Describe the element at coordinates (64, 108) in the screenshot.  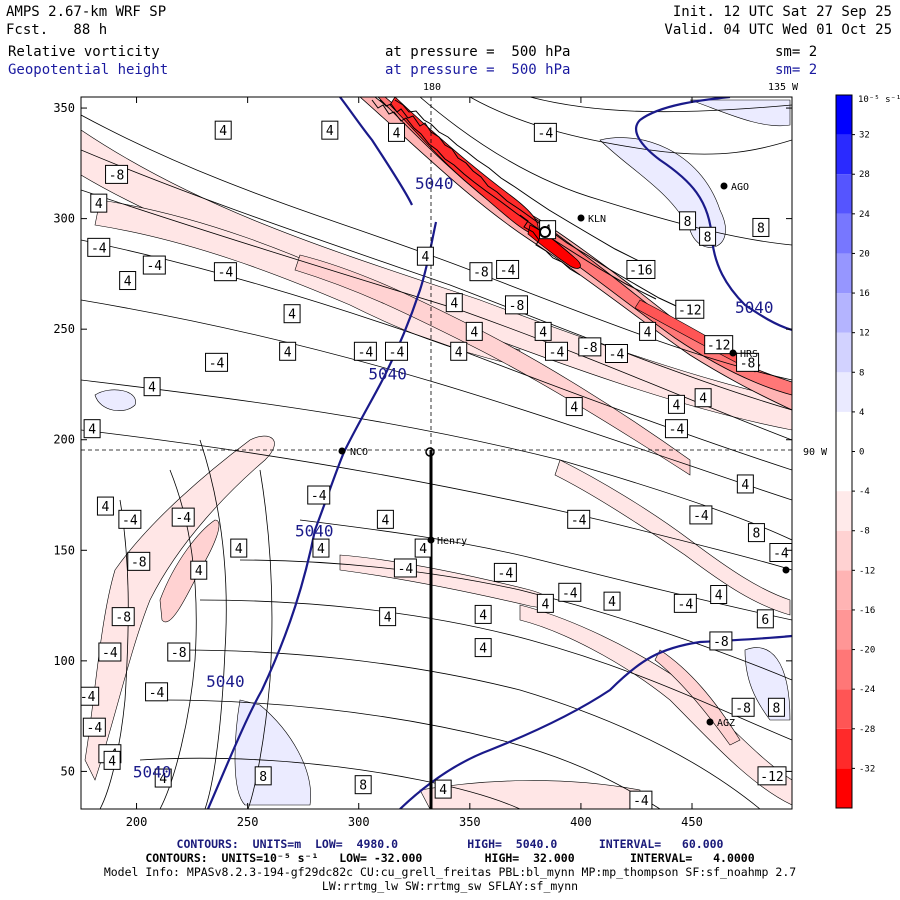
I see `y-tick-label: 350` at that location.